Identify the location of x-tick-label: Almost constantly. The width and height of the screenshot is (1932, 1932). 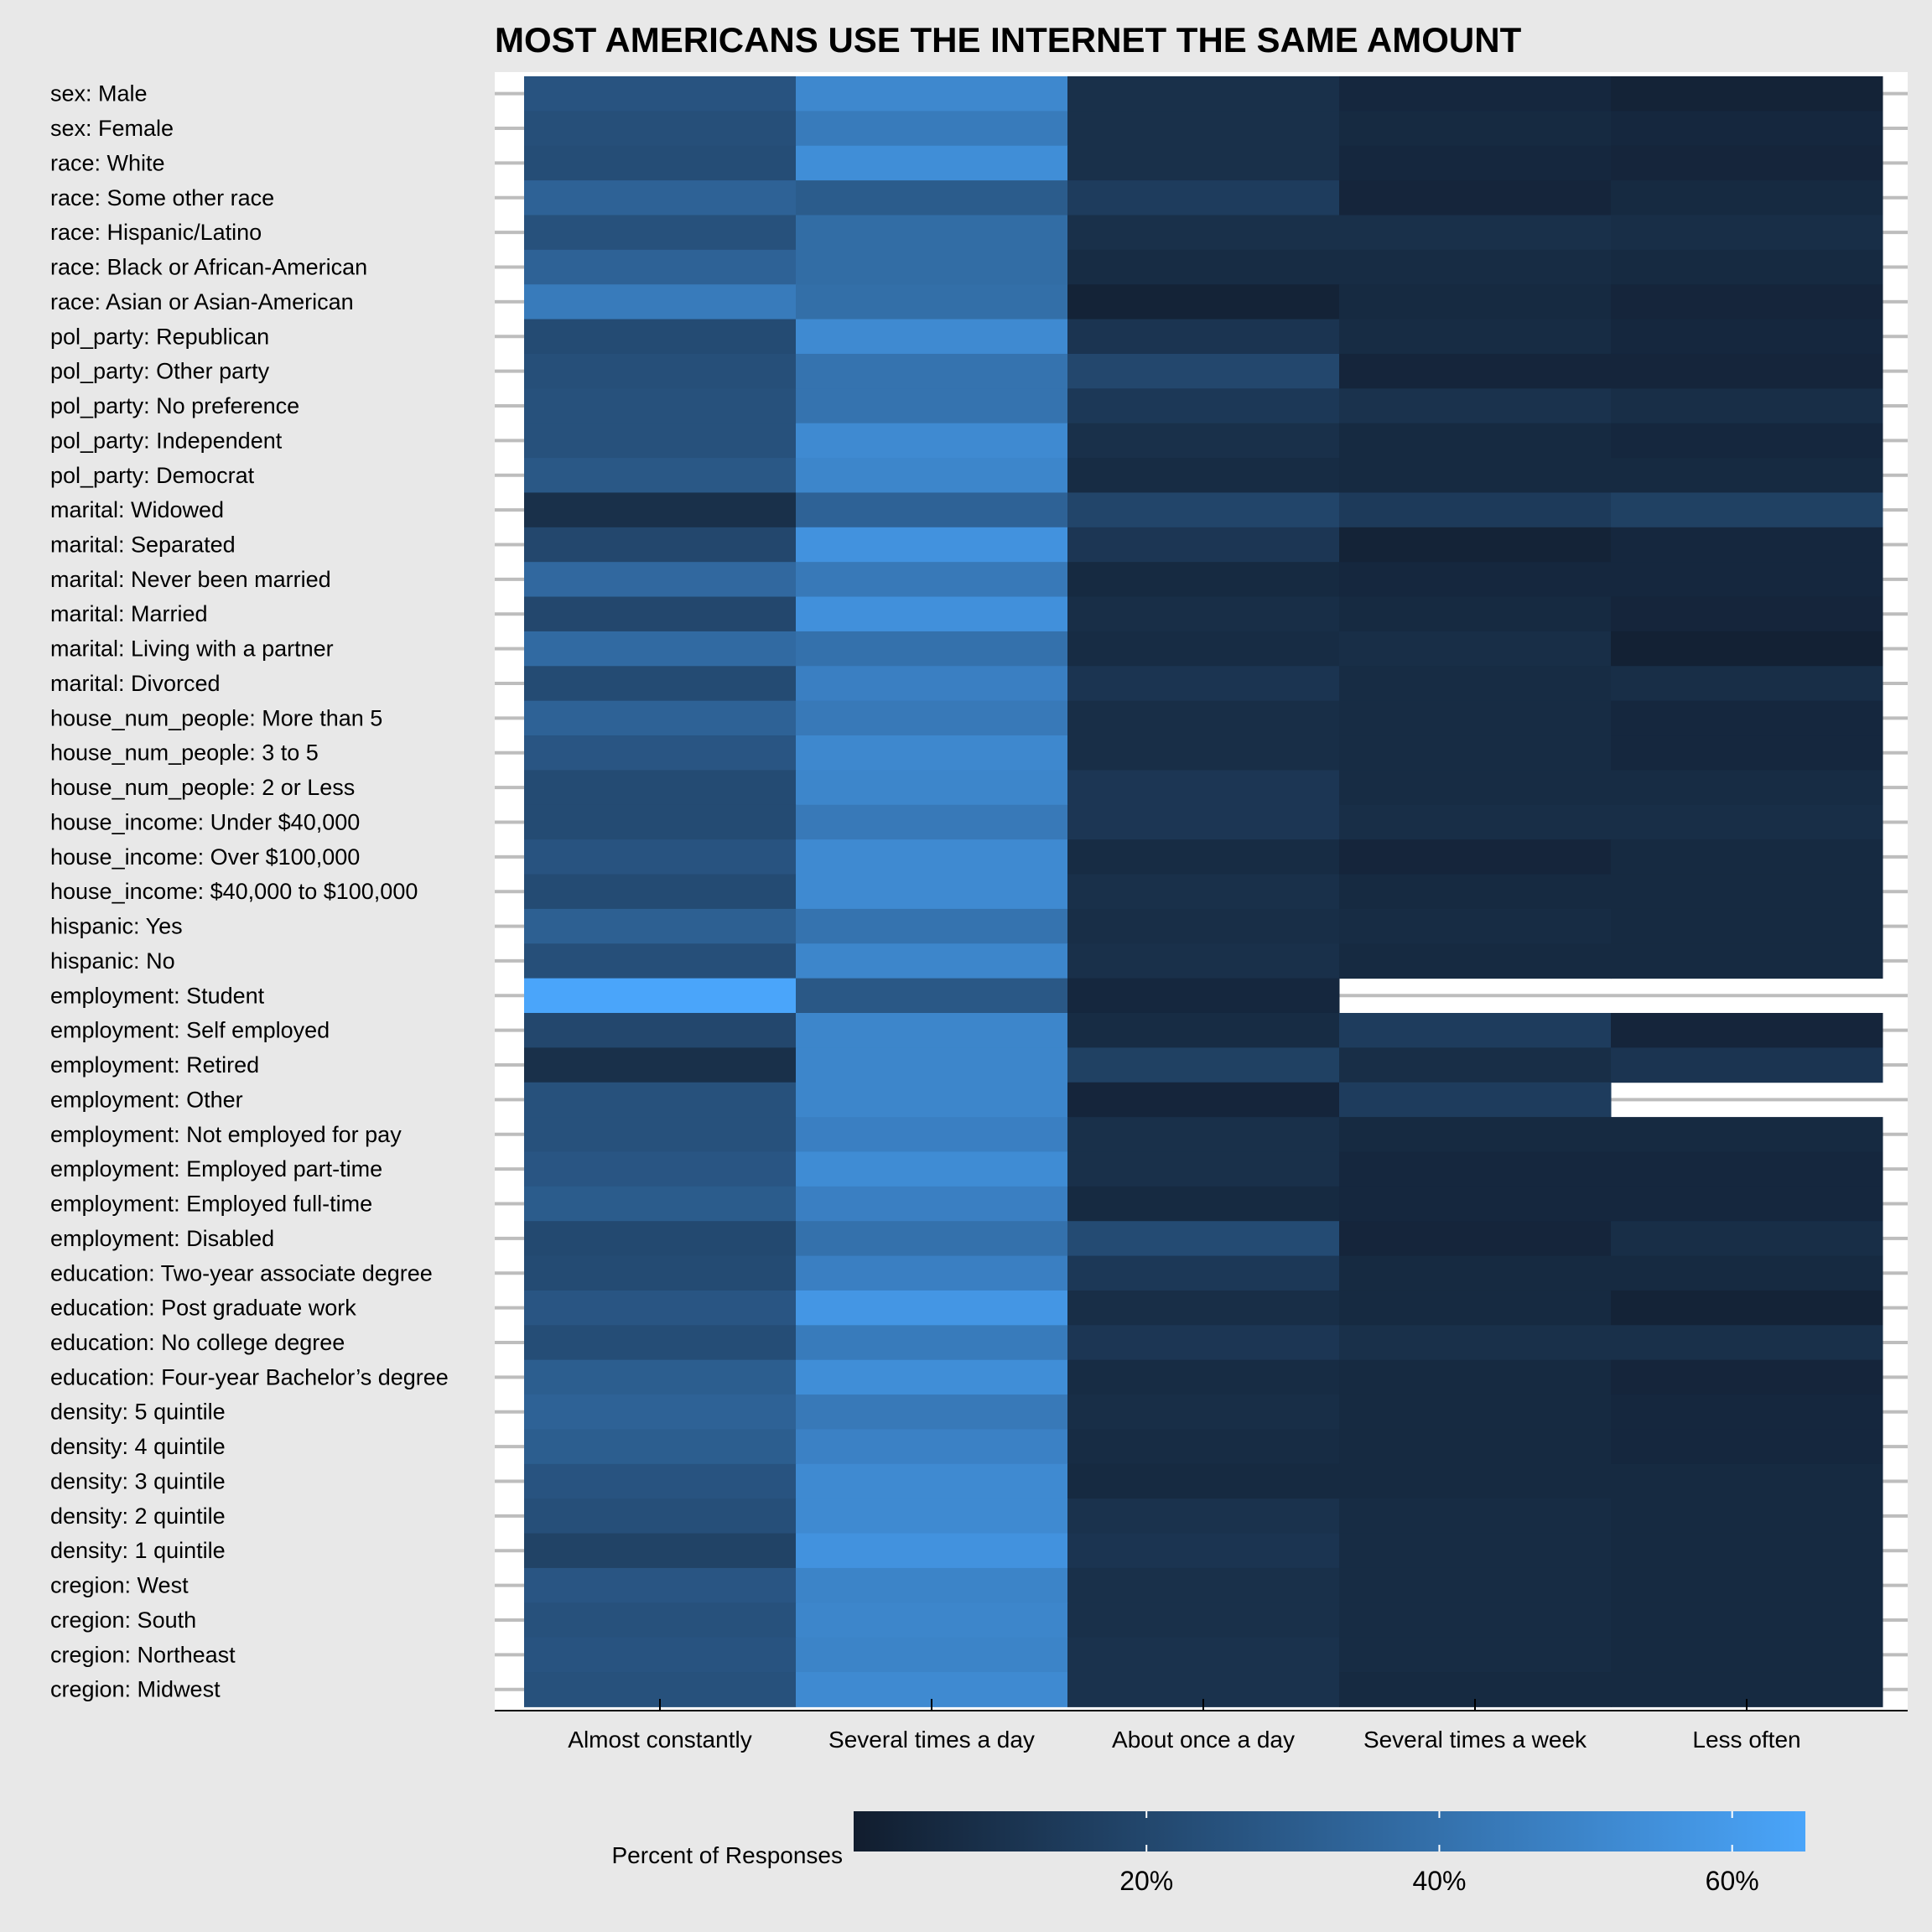
(659, 1740).